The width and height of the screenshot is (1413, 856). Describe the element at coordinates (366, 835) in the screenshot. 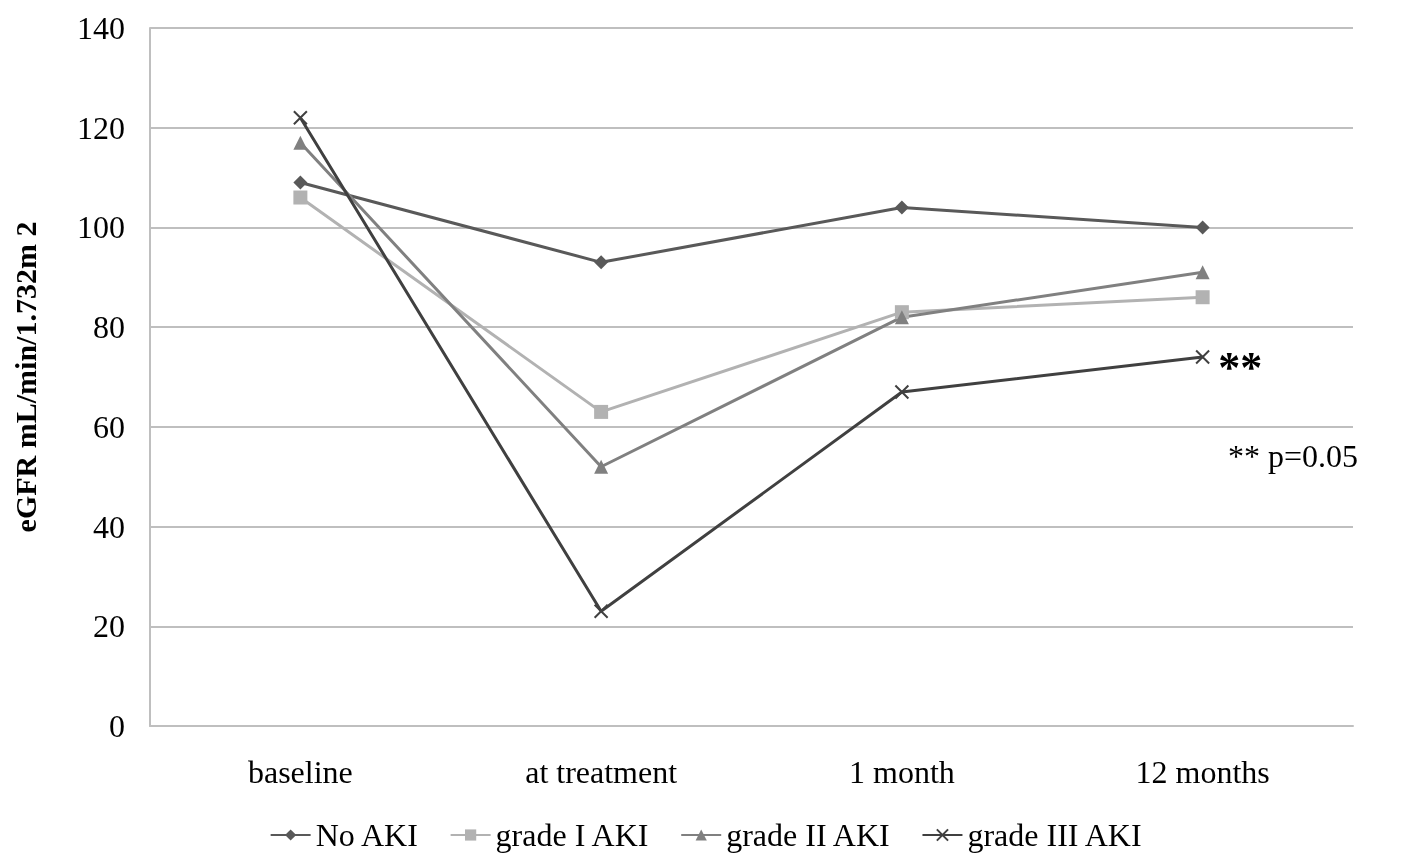

I see `legend-label: No AKI` at that location.